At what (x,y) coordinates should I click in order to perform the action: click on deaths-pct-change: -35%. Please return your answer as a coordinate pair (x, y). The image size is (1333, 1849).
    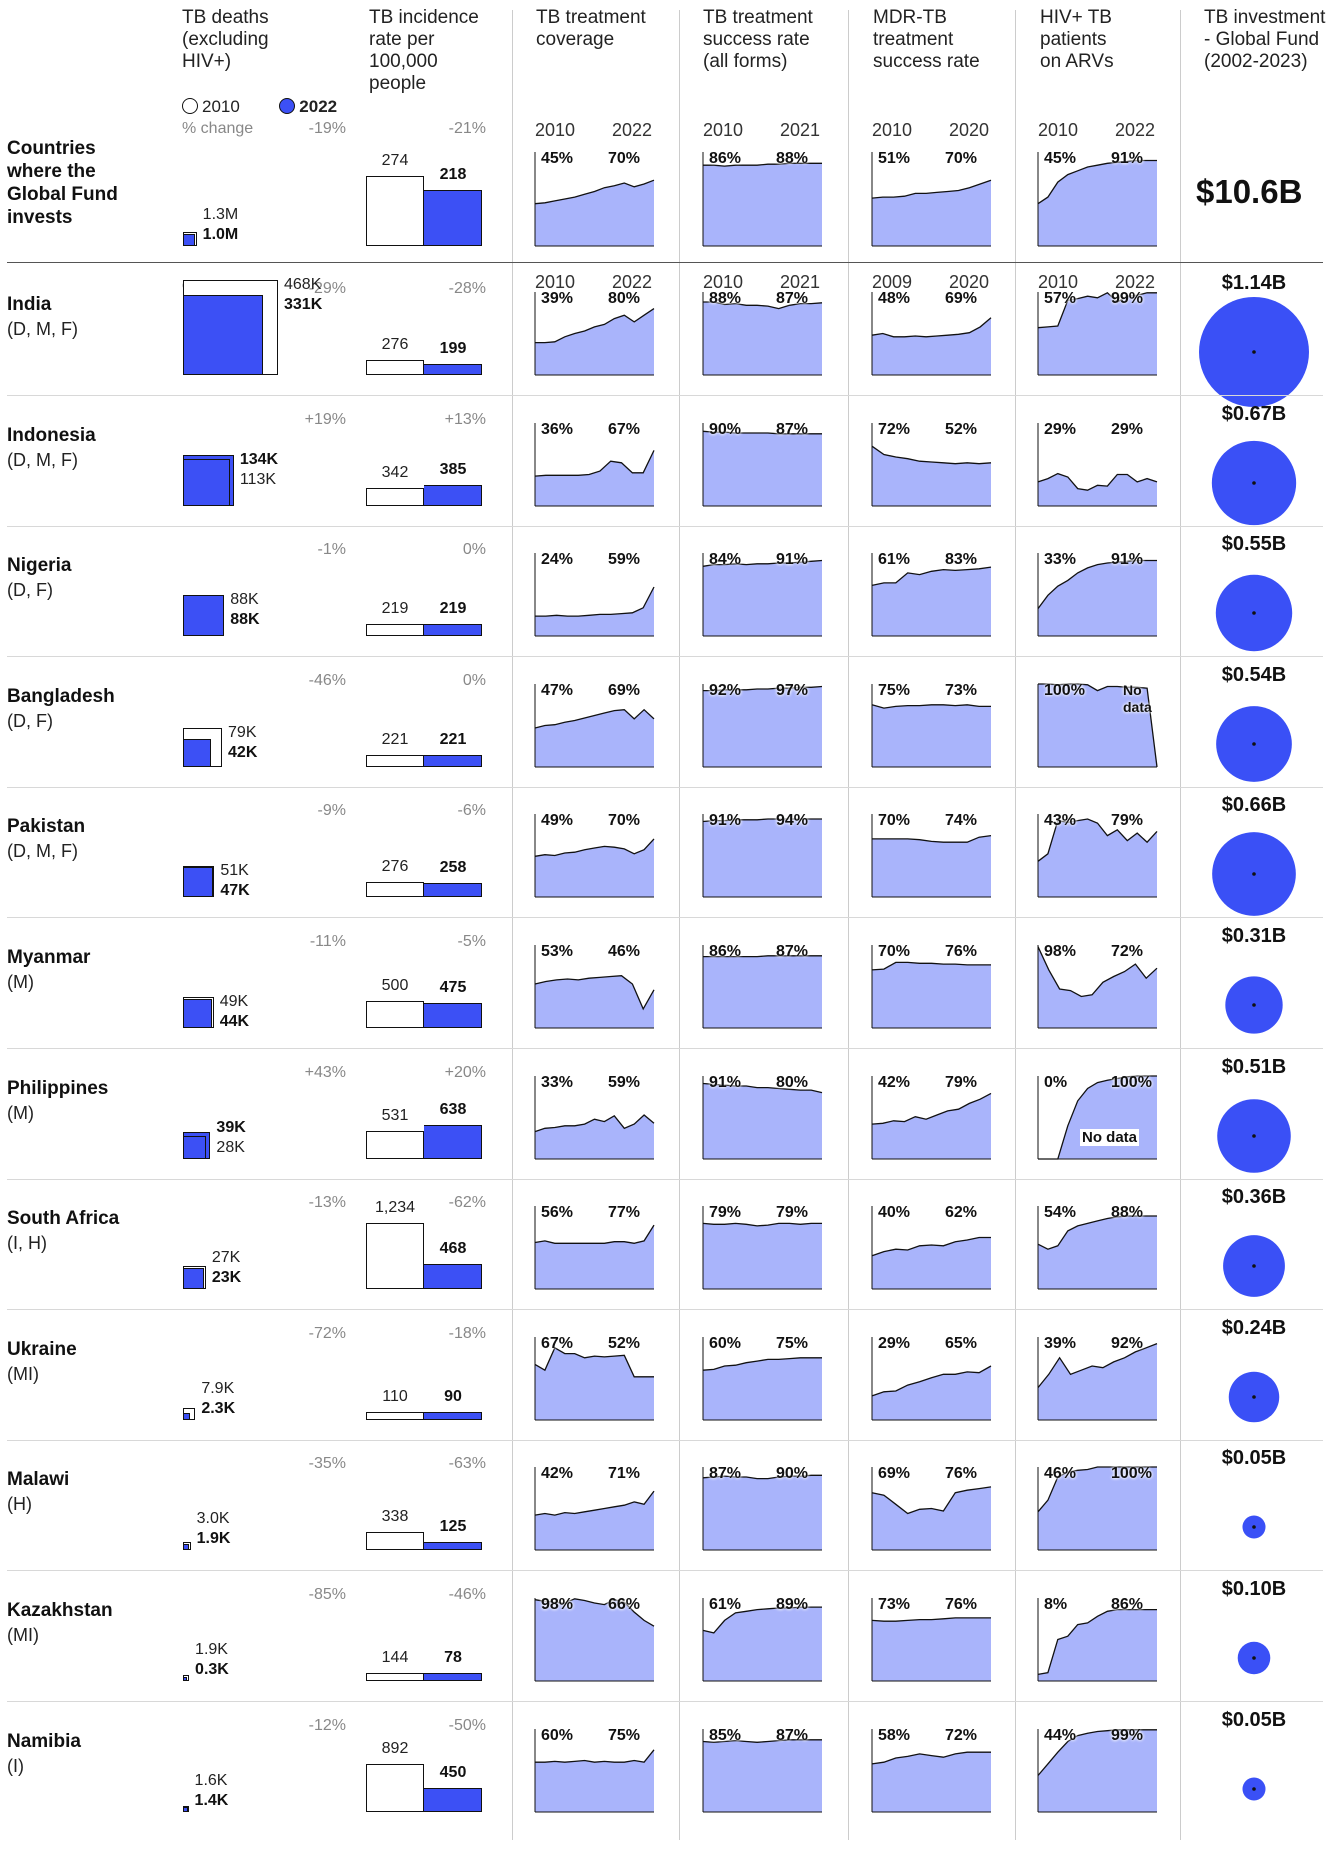
    Looking at the image, I should click on (327, 1463).